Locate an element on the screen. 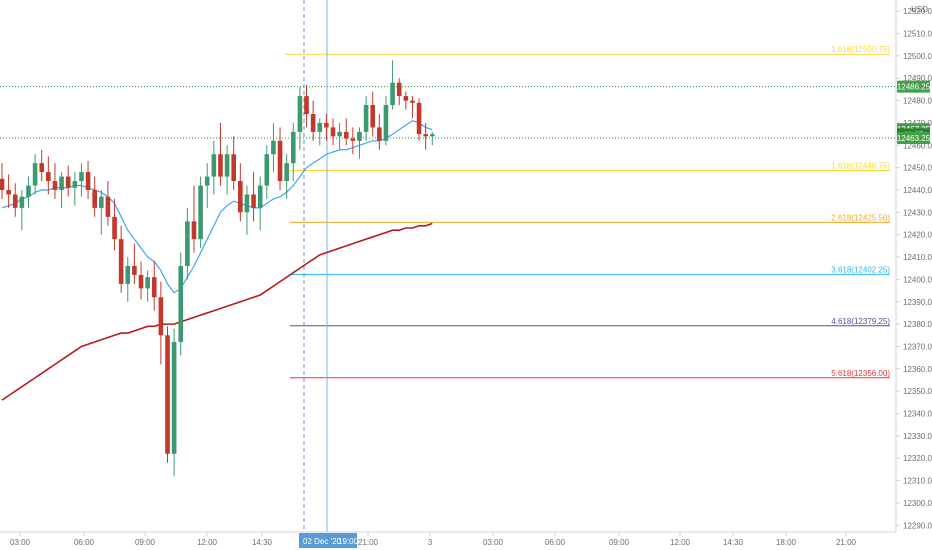 The width and height of the screenshot is (932, 550). currency-label: USD is located at coordinates (919, 9).